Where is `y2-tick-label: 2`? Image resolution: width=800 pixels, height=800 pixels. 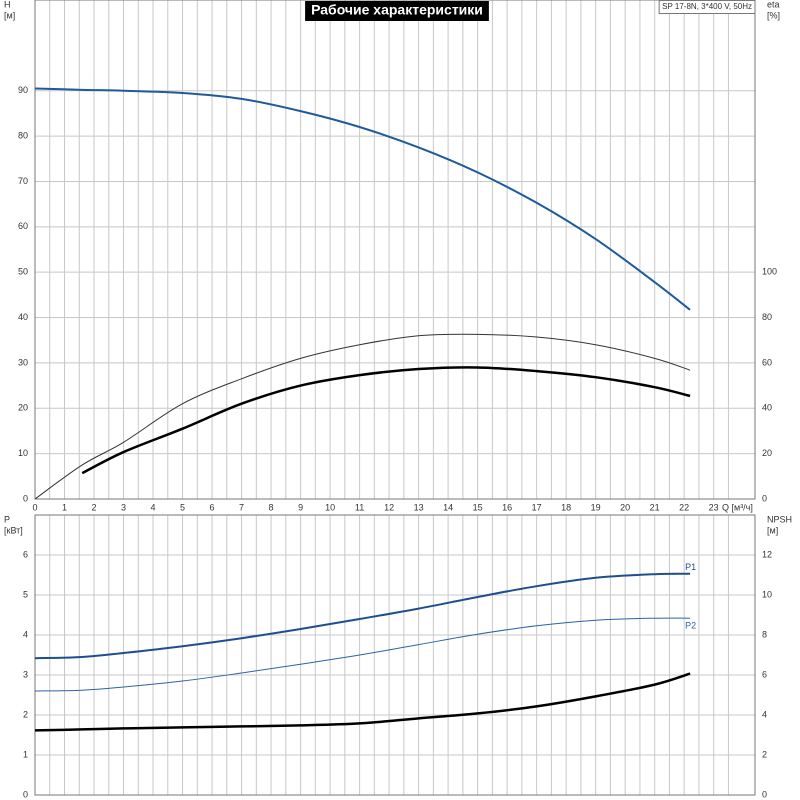 y2-tick-label: 2 is located at coordinates (764, 754).